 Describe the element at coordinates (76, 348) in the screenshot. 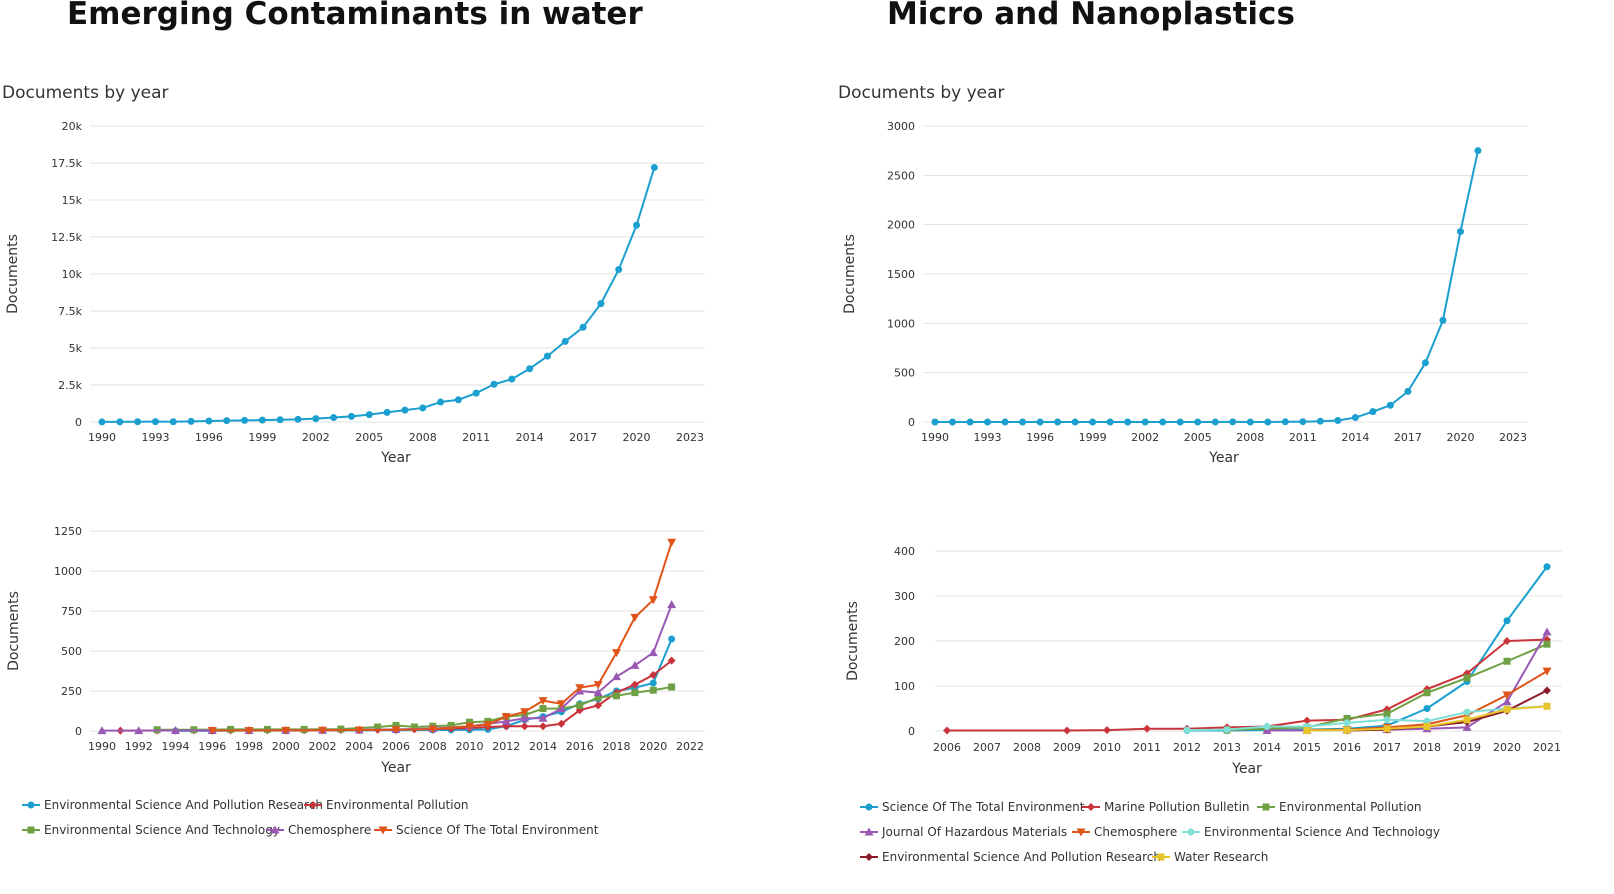

I see `y-tick-label: 5k` at that location.